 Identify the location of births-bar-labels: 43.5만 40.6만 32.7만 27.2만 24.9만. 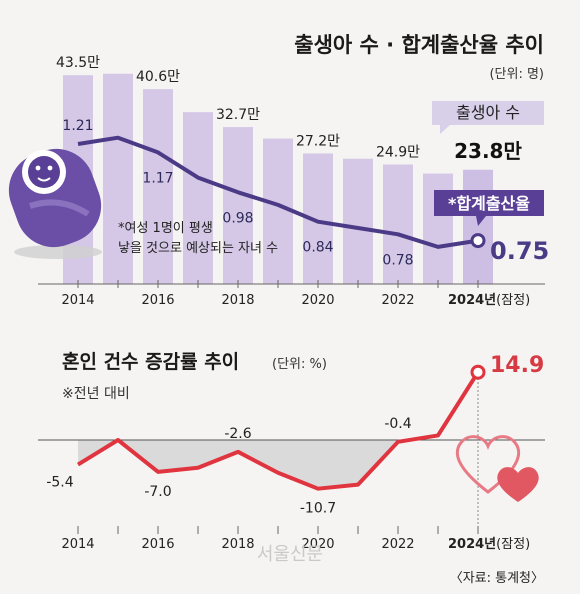
(238, 107).